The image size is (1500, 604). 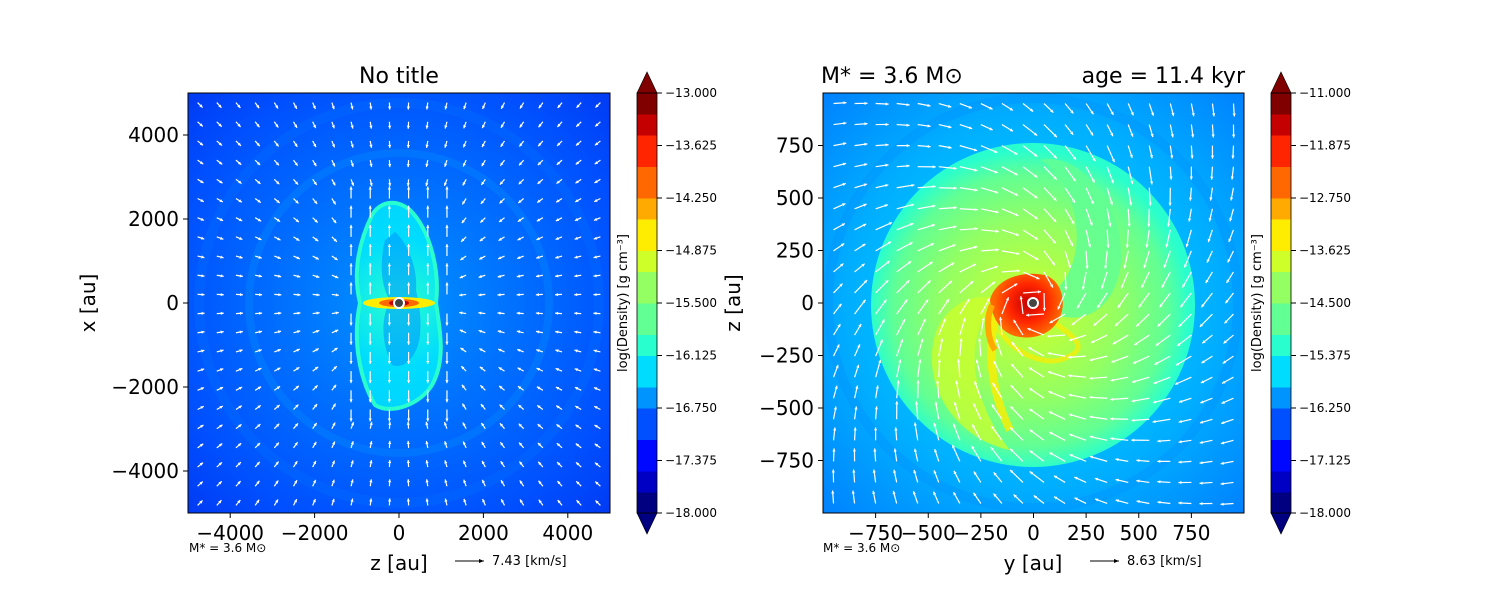 I want to click on colorbar-tick-label: −17.375, so click(x=691, y=461).